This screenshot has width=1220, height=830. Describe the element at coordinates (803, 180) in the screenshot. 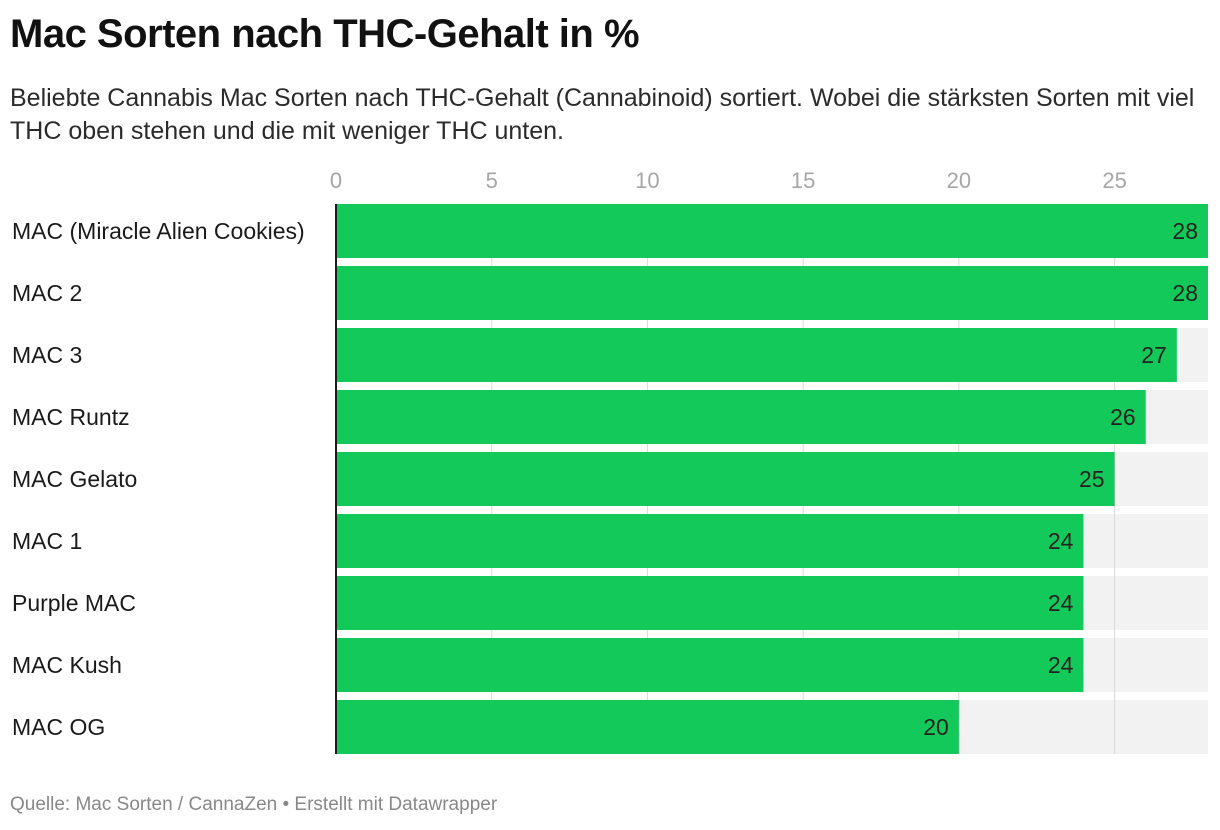

I see `x-tick-label: 15` at that location.